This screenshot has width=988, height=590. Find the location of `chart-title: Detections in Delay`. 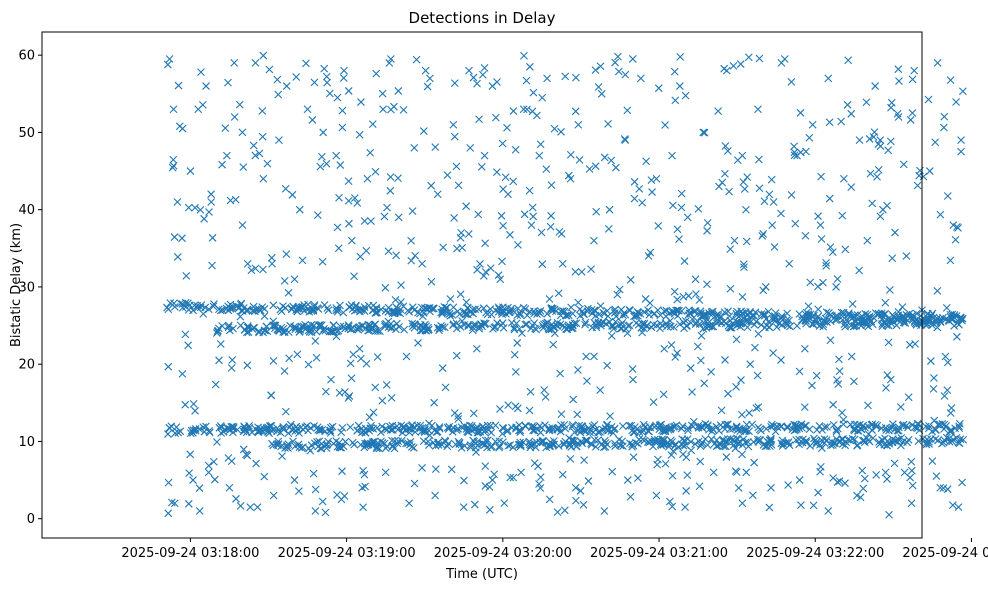

chart-title: Detections in Delay is located at coordinates (482, 18).